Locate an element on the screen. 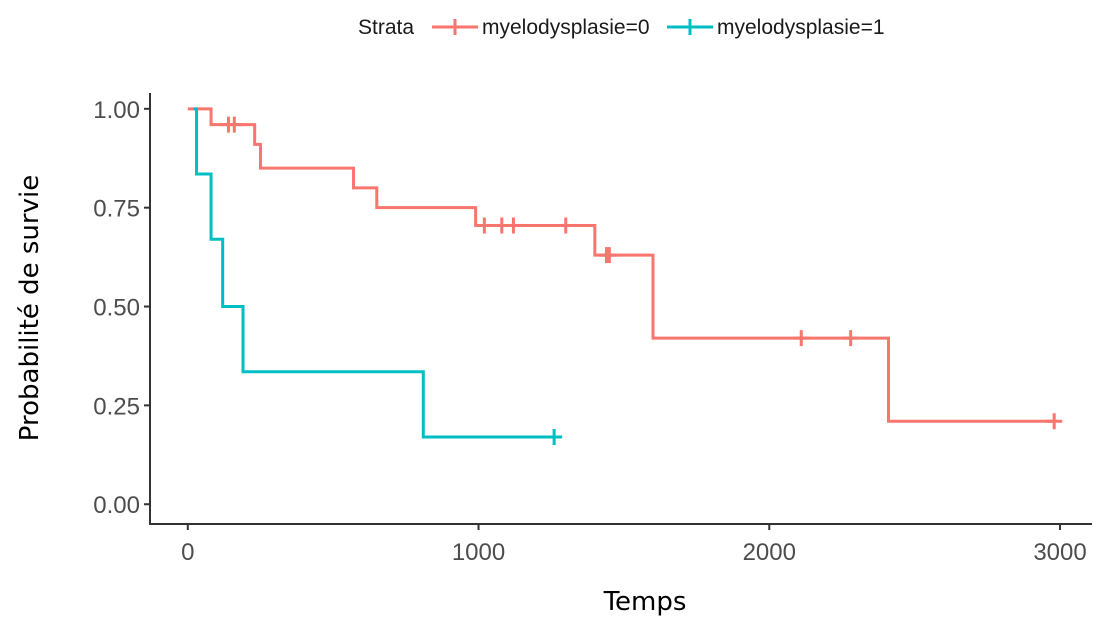  y-tick-label: 0.25 is located at coordinates (116, 406).